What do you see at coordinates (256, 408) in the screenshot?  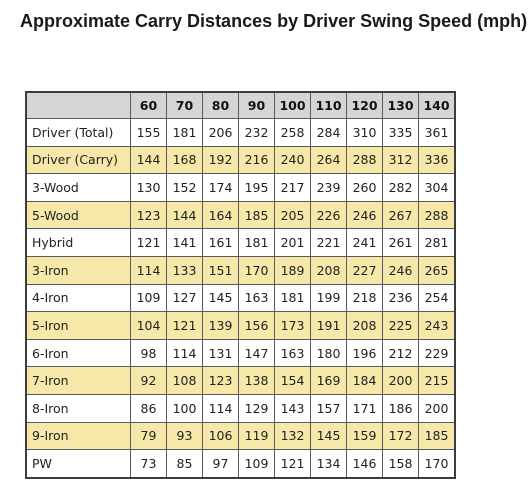 I see `carry-distance-cell: 129` at bounding box center [256, 408].